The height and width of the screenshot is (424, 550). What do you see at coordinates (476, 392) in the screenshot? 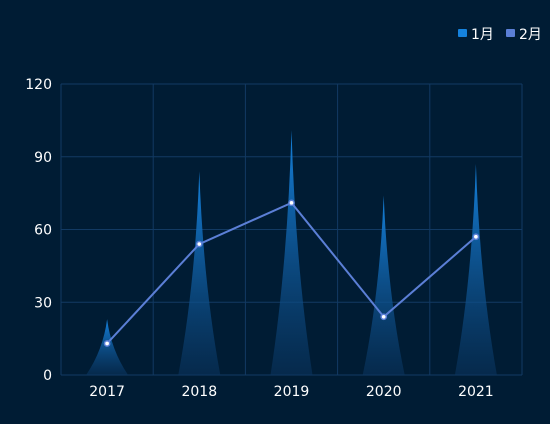
I see `x-tick-label: 2021` at bounding box center [476, 392].